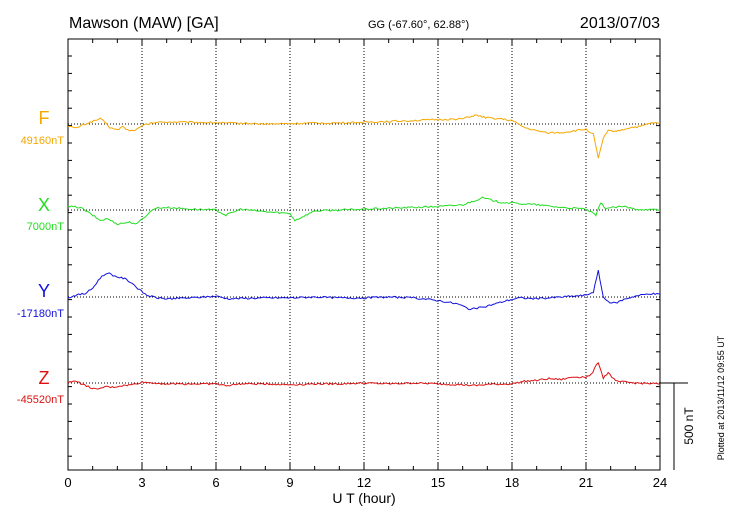 This screenshot has width=730, height=520. What do you see at coordinates (44, 205) in the screenshot?
I see `series-label-x: X` at bounding box center [44, 205].